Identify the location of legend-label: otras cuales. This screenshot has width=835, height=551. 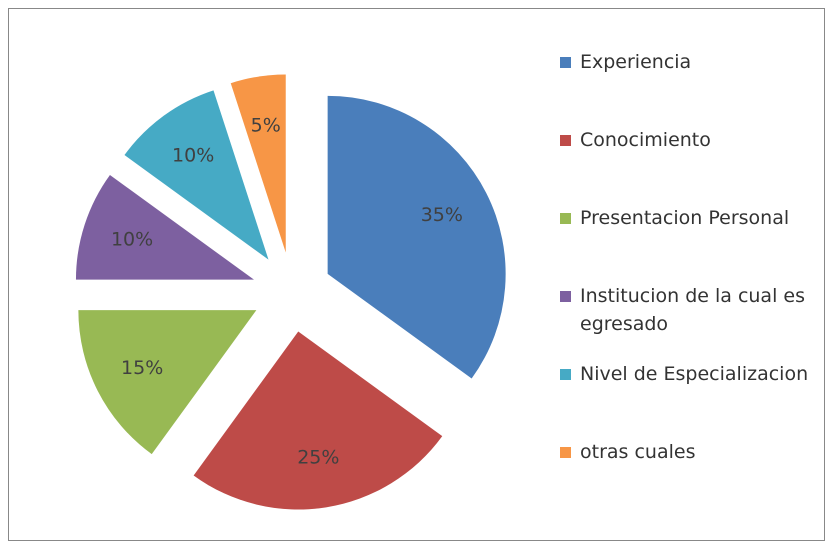
(638, 452).